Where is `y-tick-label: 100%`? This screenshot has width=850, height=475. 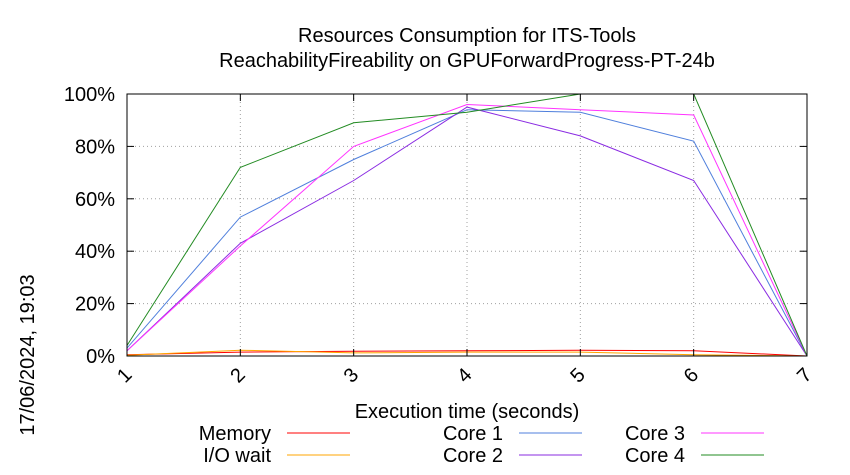 y-tick-label: 100% is located at coordinates (89, 95).